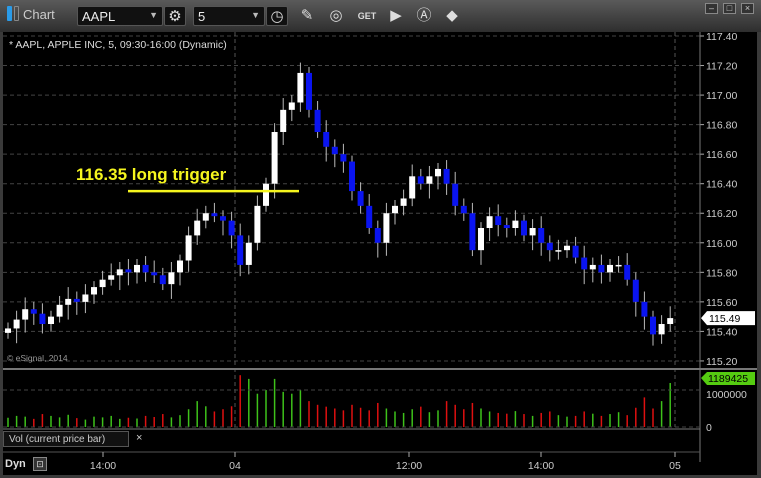 Image resolution: width=761 pixels, height=478 pixels. I want to click on price-tick-label: 117.20, so click(721, 67).